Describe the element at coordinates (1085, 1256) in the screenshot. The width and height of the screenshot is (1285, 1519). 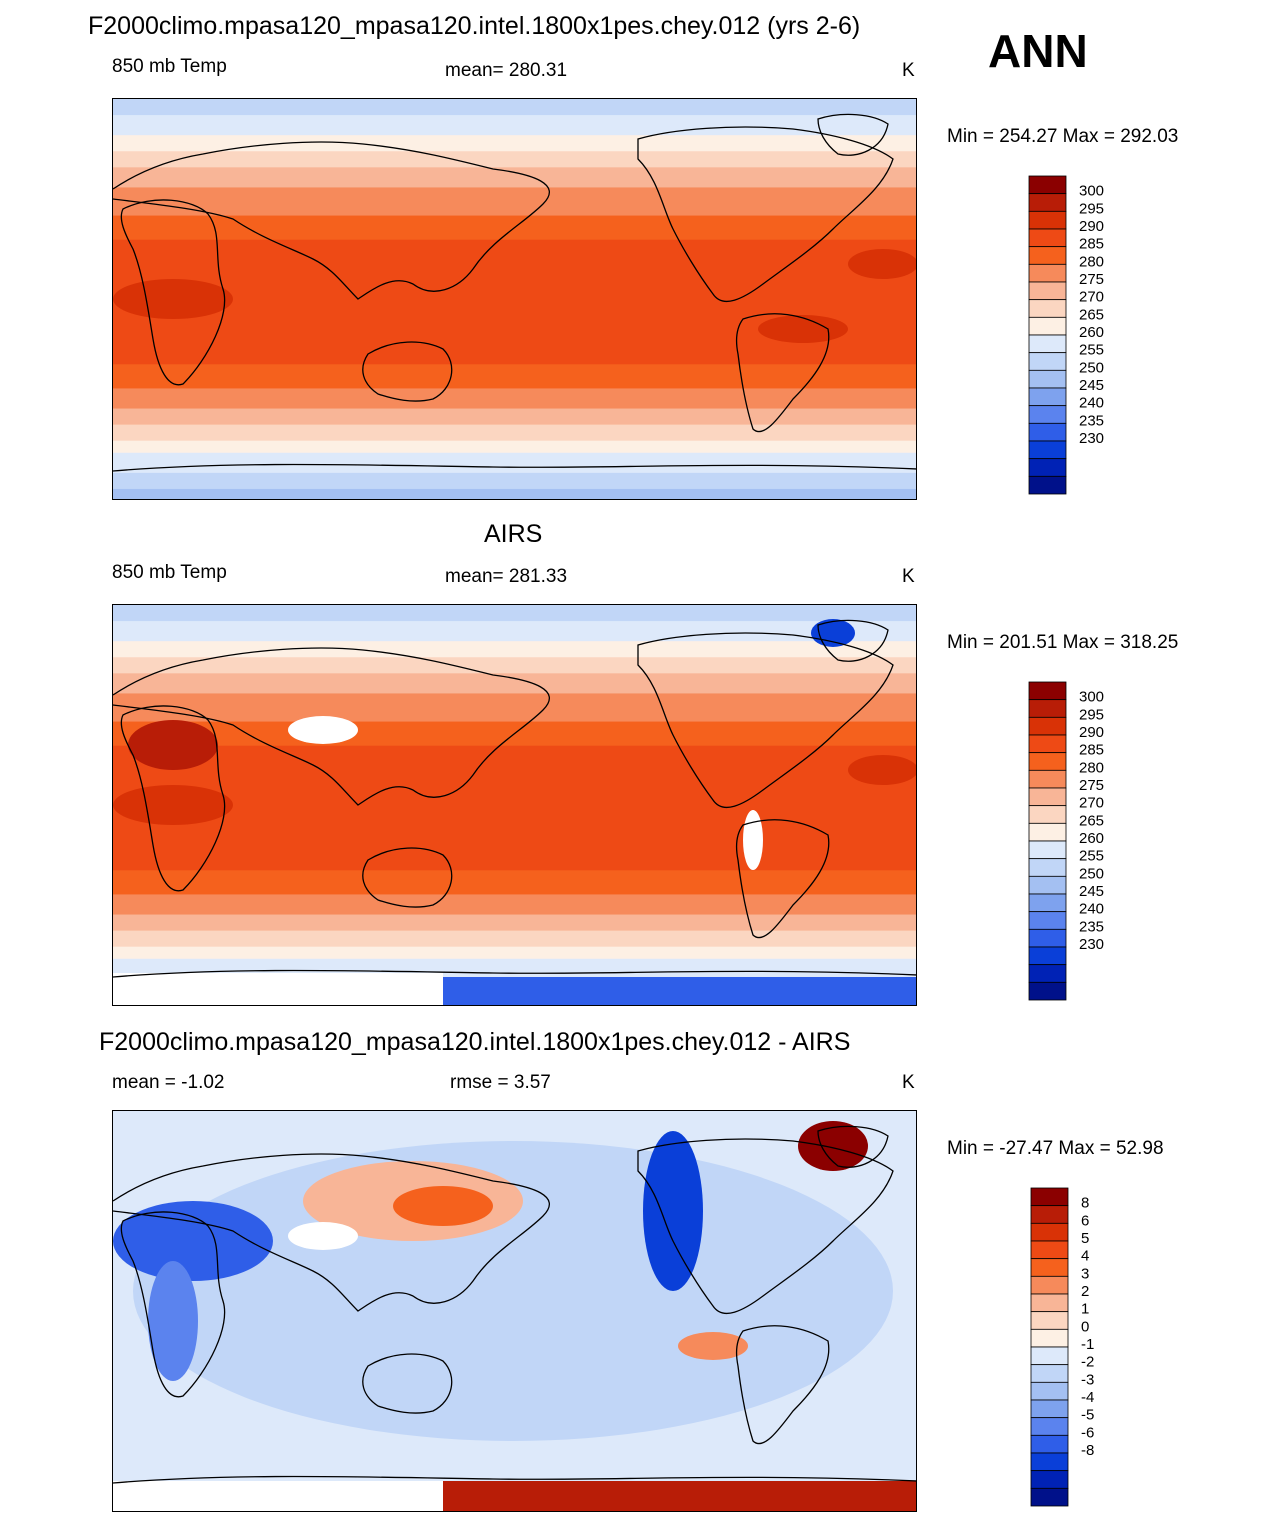
I see `colorbar-tick-label: 4` at that location.